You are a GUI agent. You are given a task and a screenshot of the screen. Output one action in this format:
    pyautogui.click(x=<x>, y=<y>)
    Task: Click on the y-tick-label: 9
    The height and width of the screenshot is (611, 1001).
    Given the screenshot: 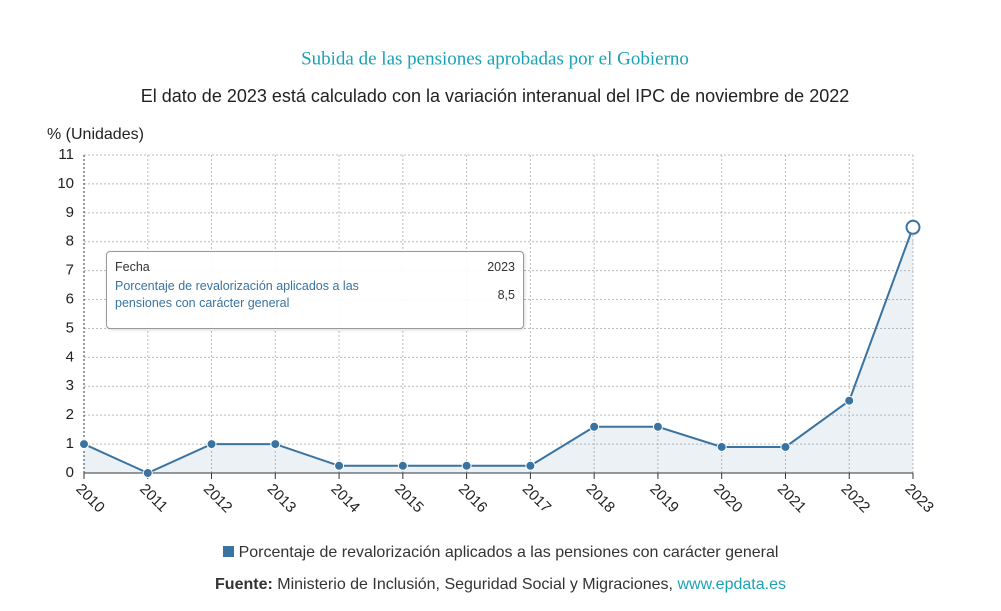 What is the action you would take?
    pyautogui.click(x=70, y=212)
    